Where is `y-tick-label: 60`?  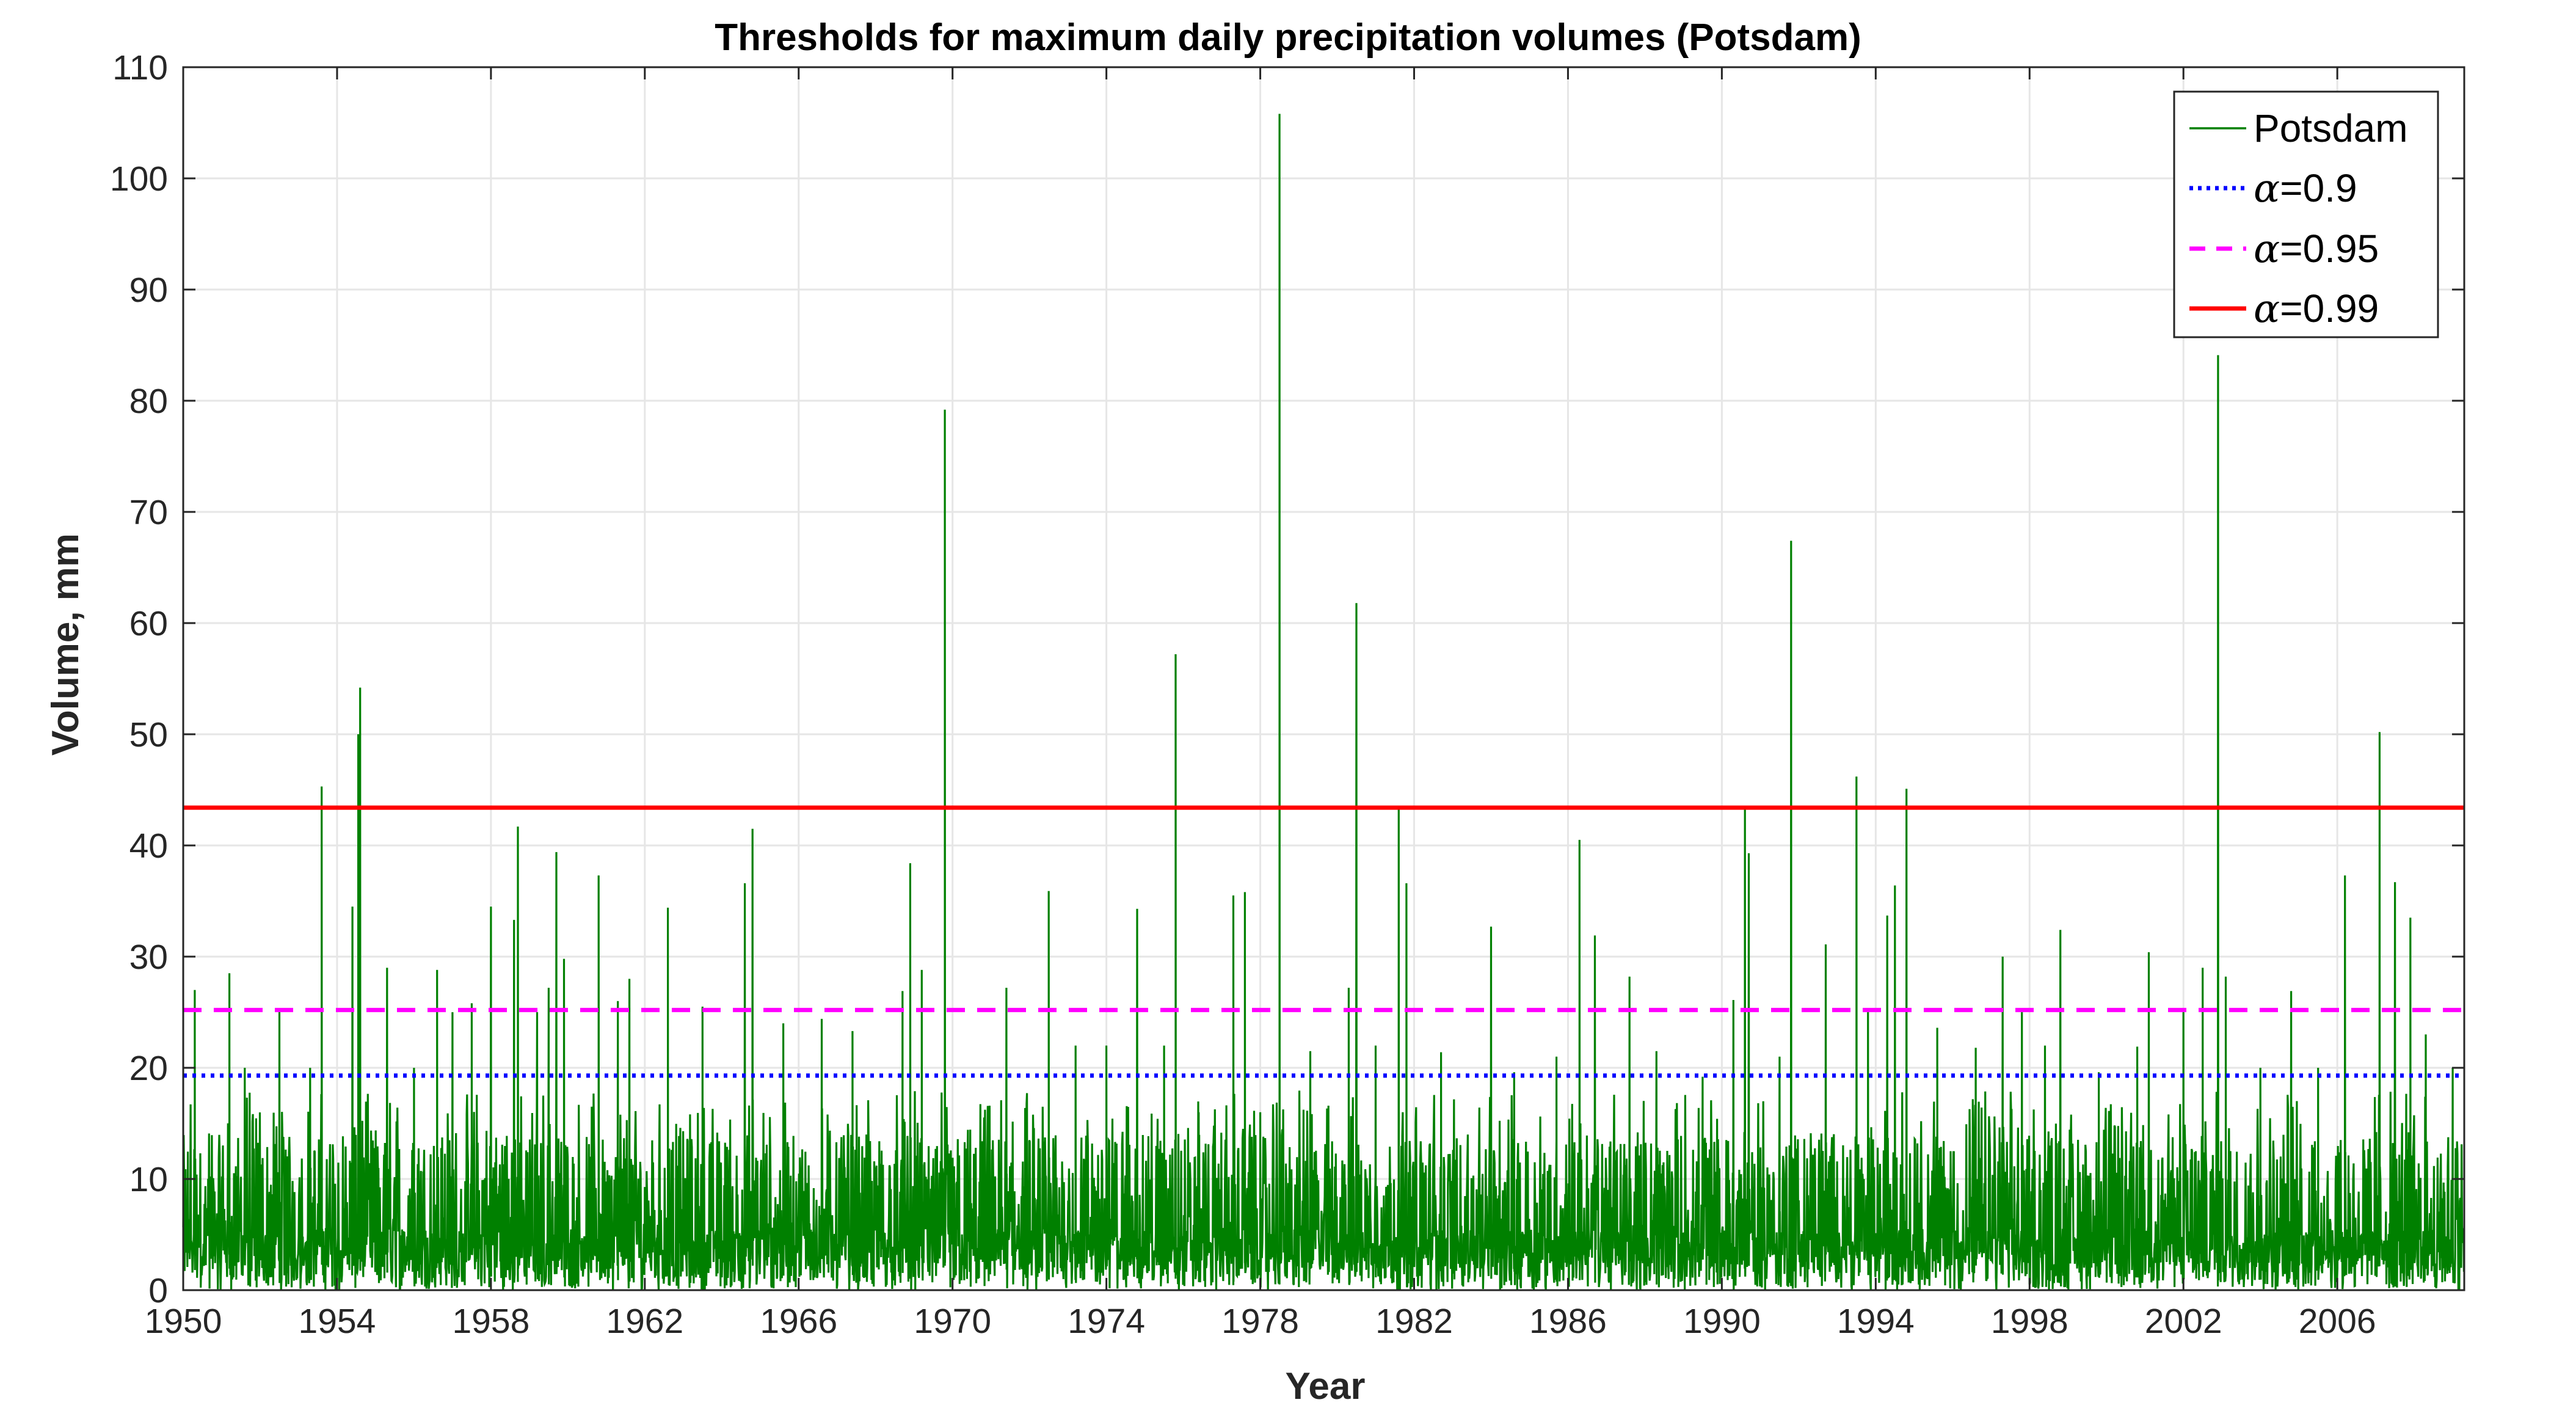
y-tick-label: 60 is located at coordinates (148, 623).